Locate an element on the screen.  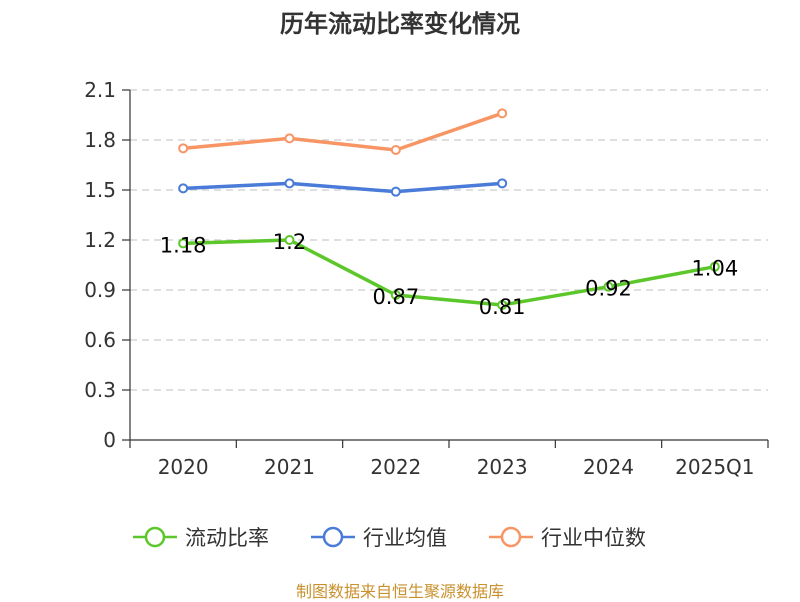
y-tick-label: 1.8 is located at coordinates (100, 140).